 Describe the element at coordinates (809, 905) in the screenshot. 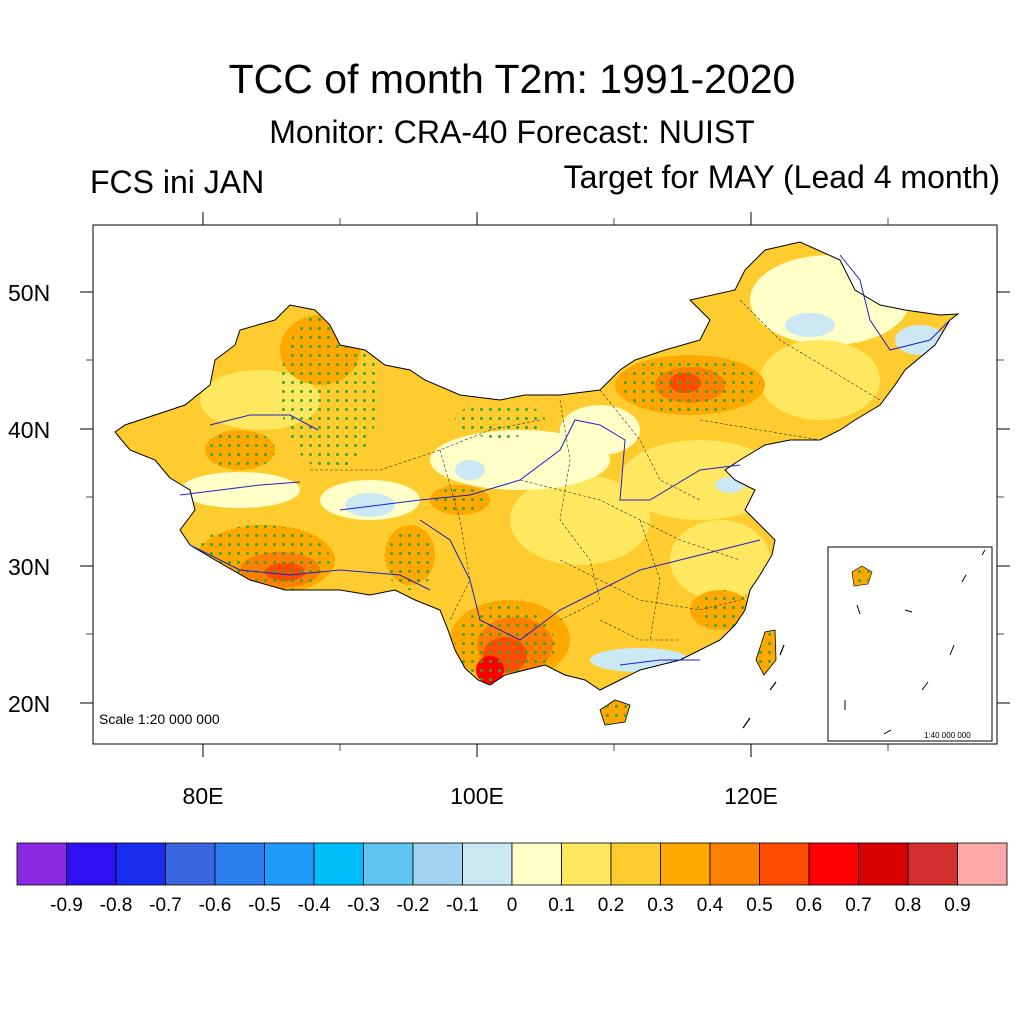

I see `colorbar-tick-label: 0.6` at that location.